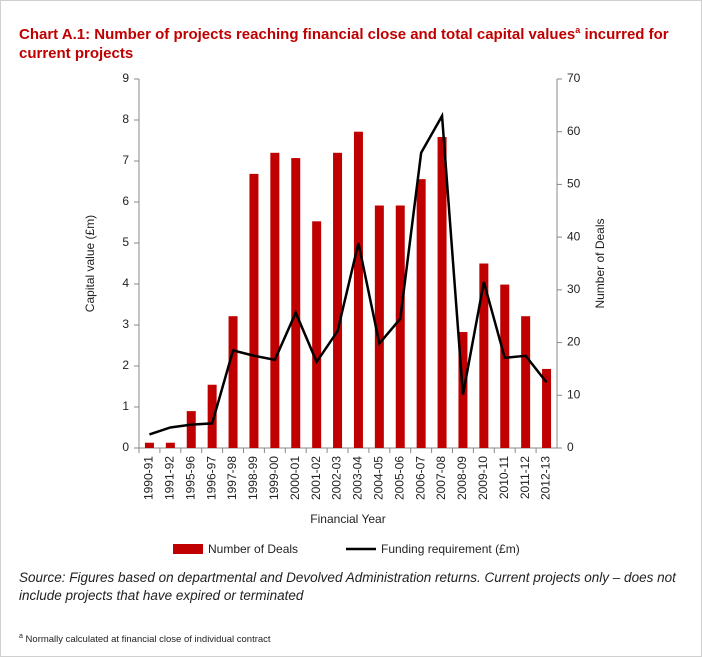 This screenshot has width=702, height=657. I want to click on y-tick-label: 8, so click(125, 119).